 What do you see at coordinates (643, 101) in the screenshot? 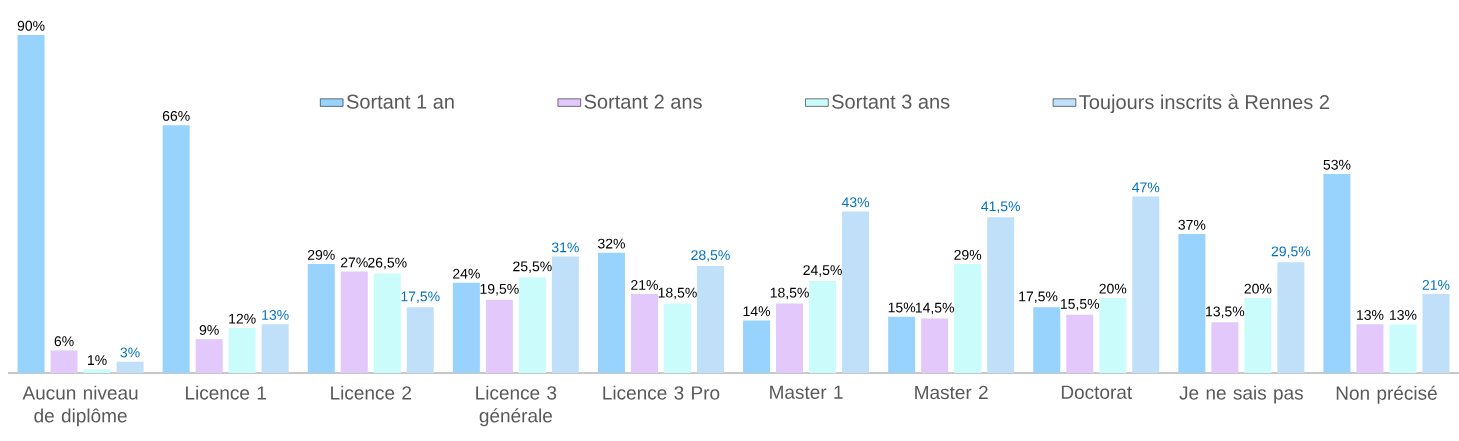
I see `legend-label: Sortant 2 ans` at bounding box center [643, 101].